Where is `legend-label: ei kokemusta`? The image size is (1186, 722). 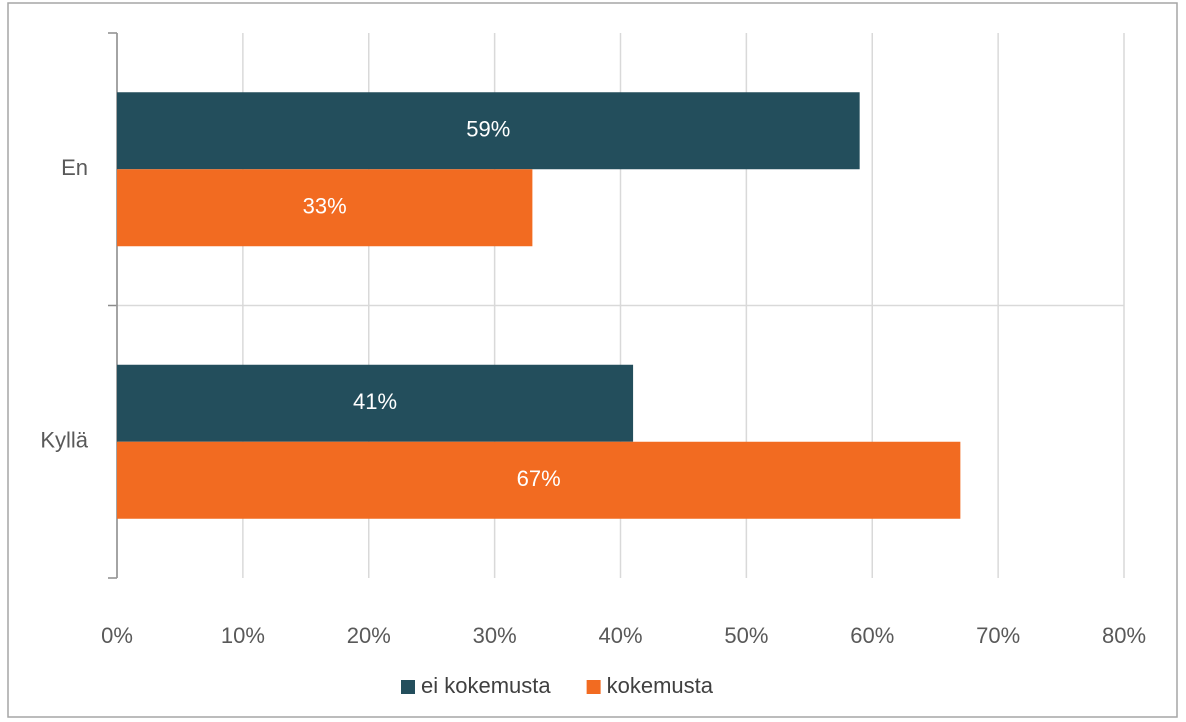 legend-label: ei kokemusta is located at coordinates (486, 685).